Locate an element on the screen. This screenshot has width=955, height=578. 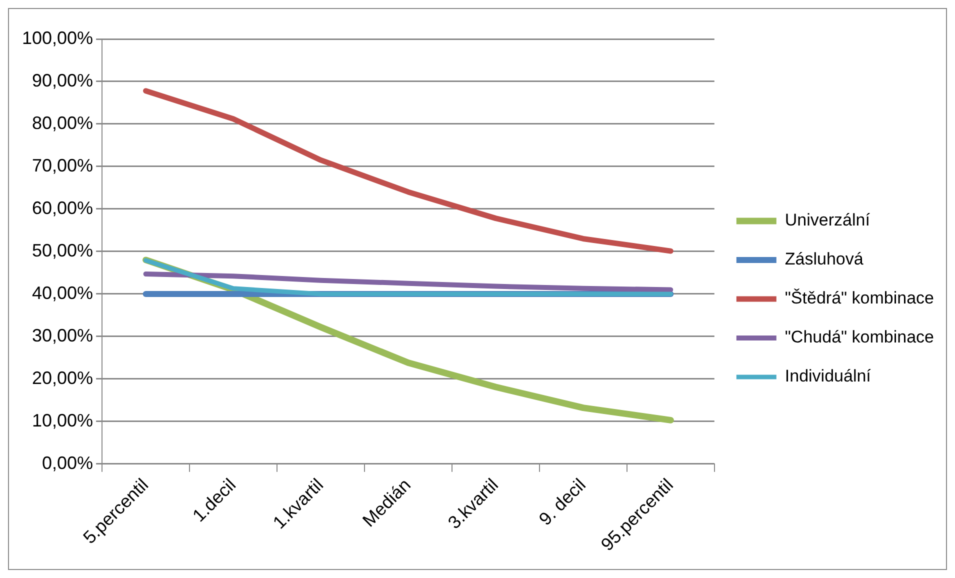
y-tick-label: 0,00% is located at coordinates (68, 462).